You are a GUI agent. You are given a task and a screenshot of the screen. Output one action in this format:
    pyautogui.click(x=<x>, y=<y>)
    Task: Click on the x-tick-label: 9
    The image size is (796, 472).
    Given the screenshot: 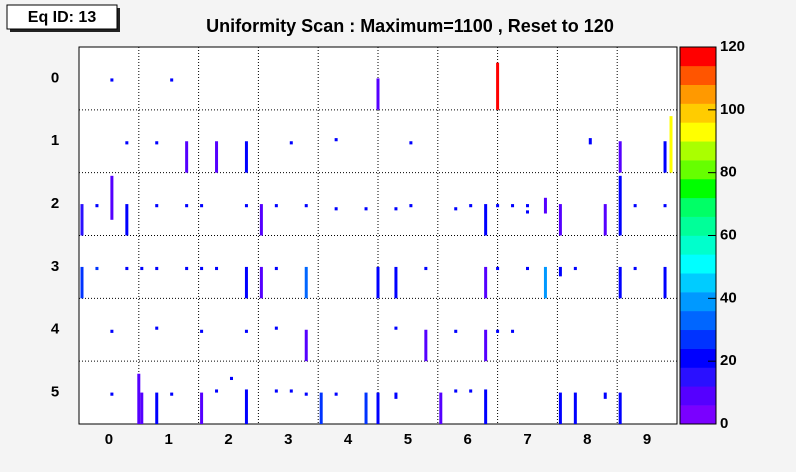 What is the action you would take?
    pyautogui.click(x=647, y=439)
    